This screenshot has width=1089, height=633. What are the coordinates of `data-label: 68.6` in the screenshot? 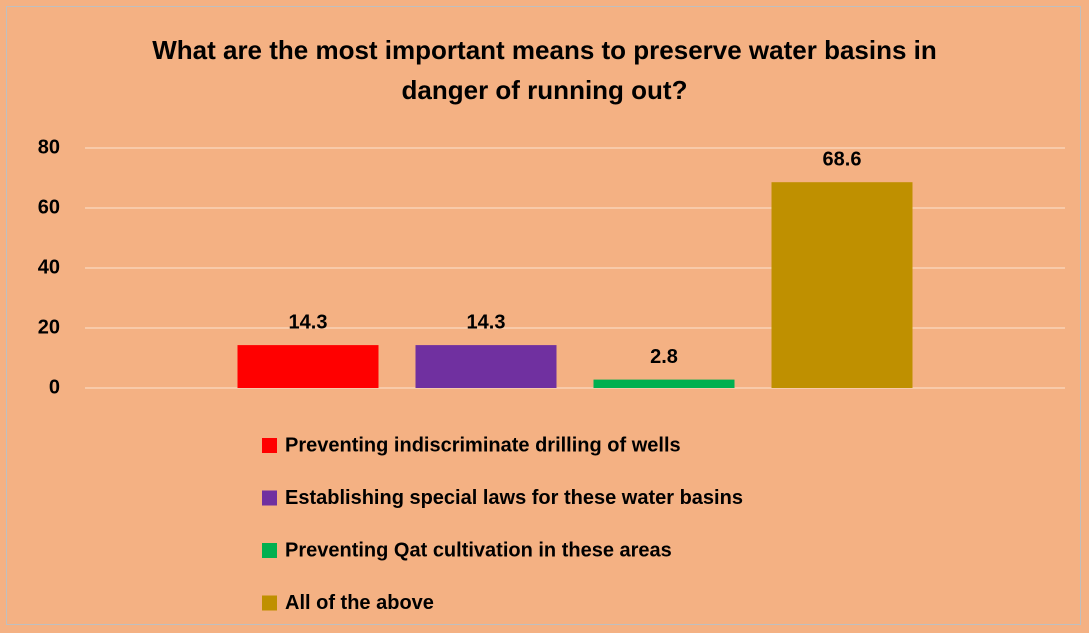 It's located at (842, 159).